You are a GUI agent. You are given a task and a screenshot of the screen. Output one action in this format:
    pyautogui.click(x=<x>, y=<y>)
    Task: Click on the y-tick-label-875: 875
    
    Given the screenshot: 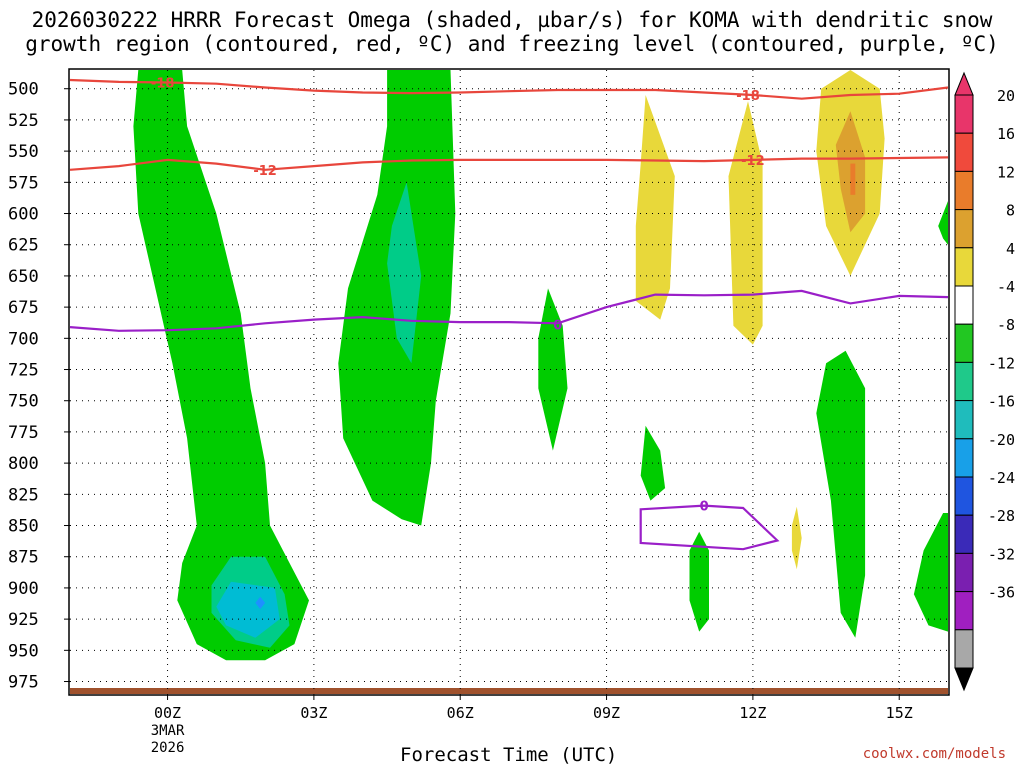 What is the action you would take?
    pyautogui.click(x=23, y=558)
    